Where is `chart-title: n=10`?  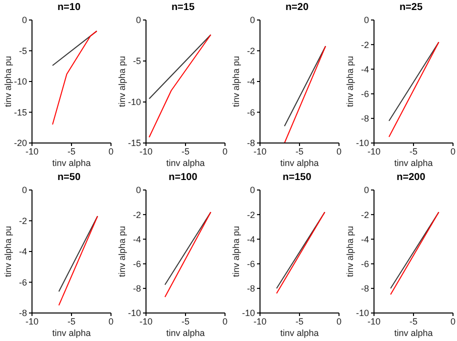
chart-title: n=10 is located at coordinates (69, 8).